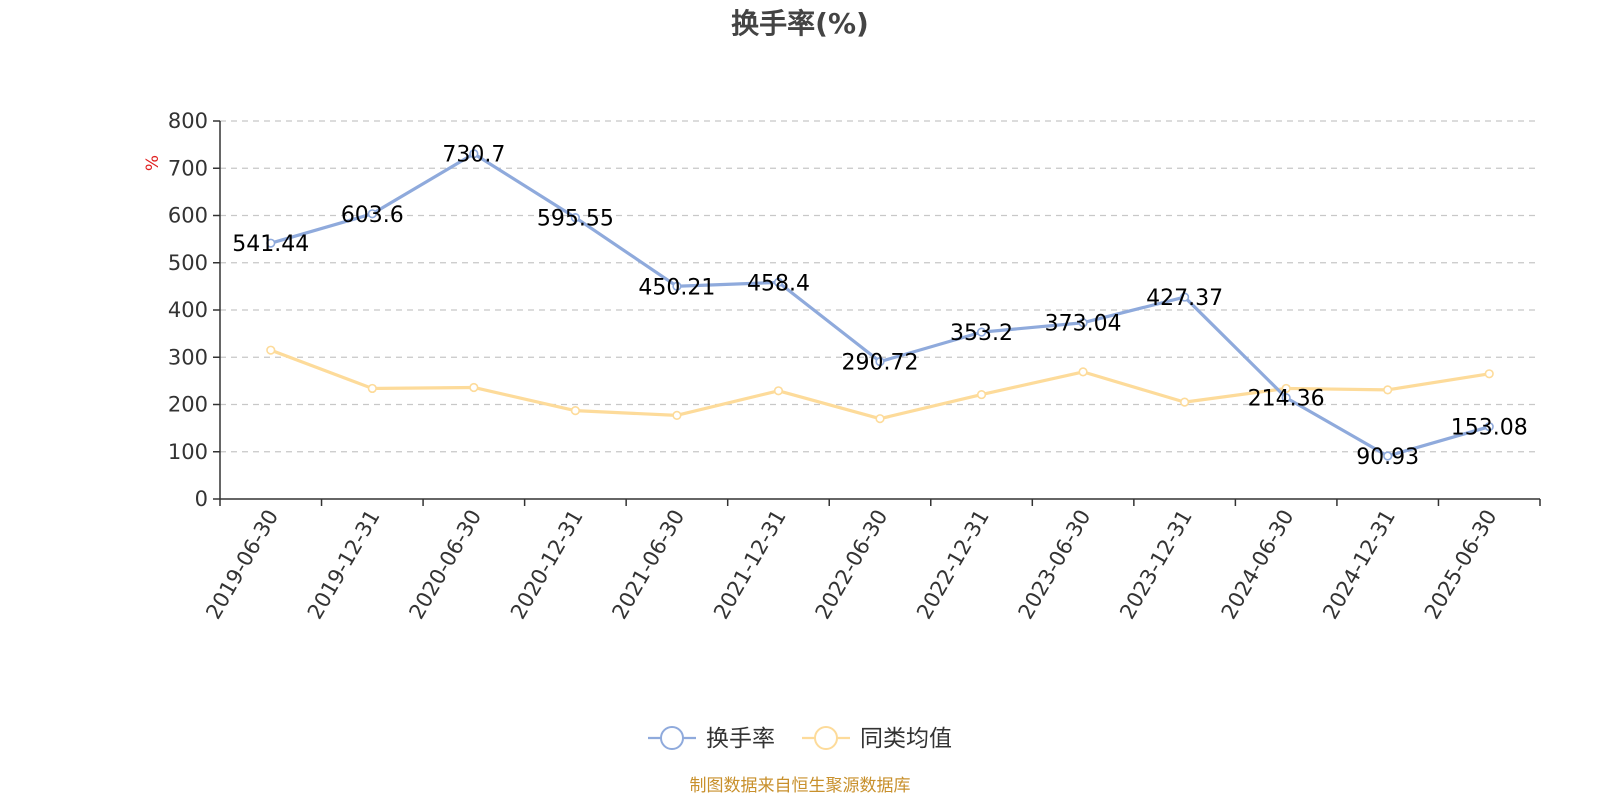 Image resolution: width=1600 pixels, height=800 pixels. I want to click on data-label: 290.72, so click(880, 363).